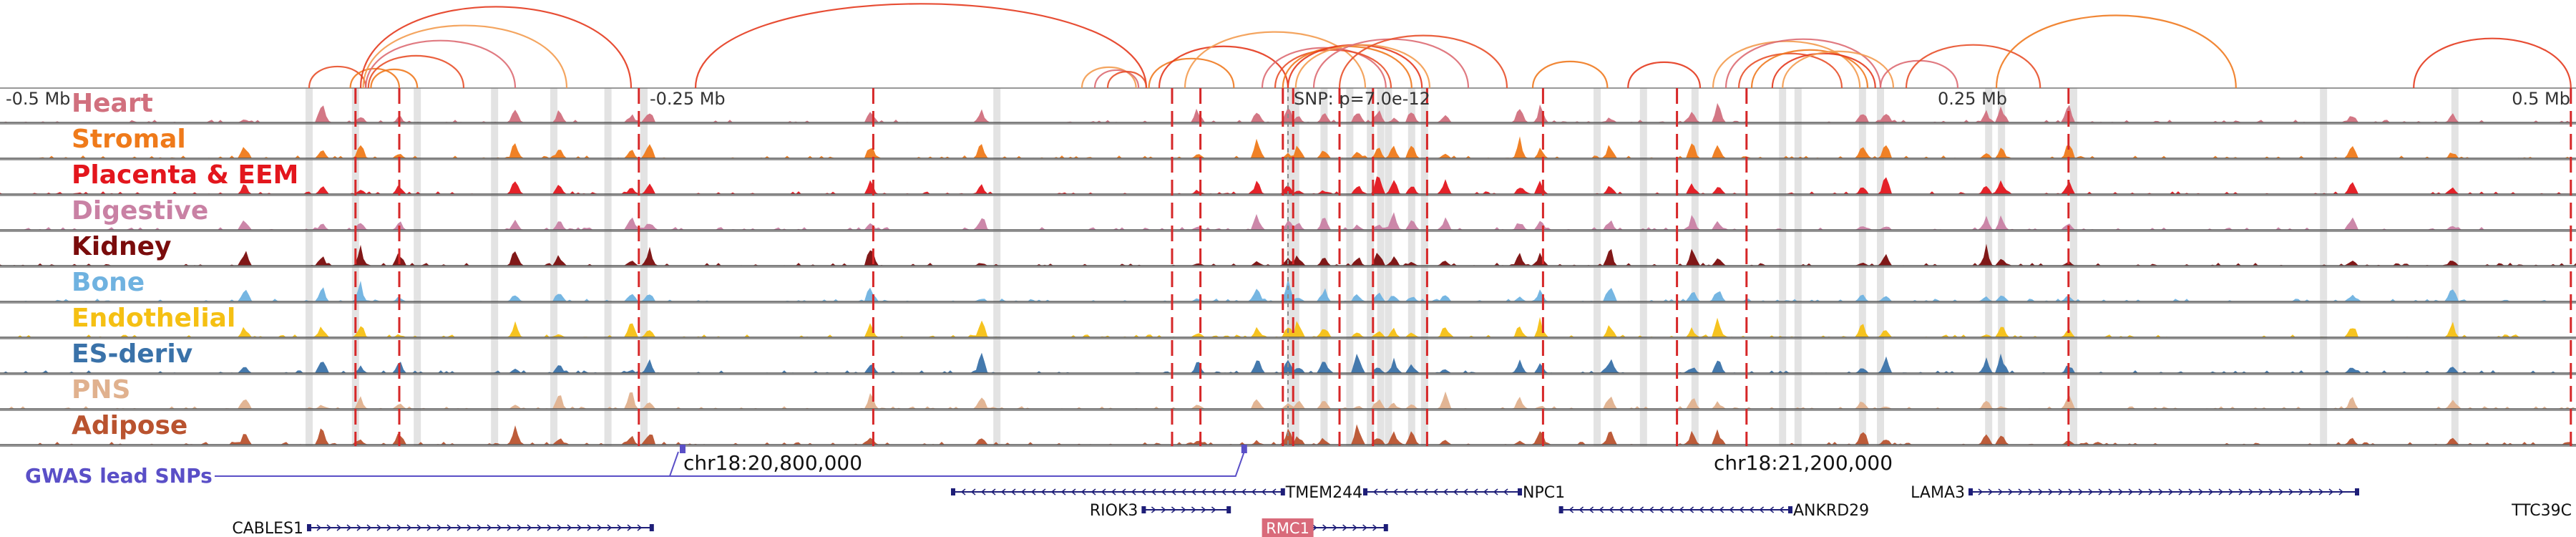  What do you see at coordinates (1114, 511) in the screenshot?
I see `gene-label: RIOK3` at bounding box center [1114, 511].